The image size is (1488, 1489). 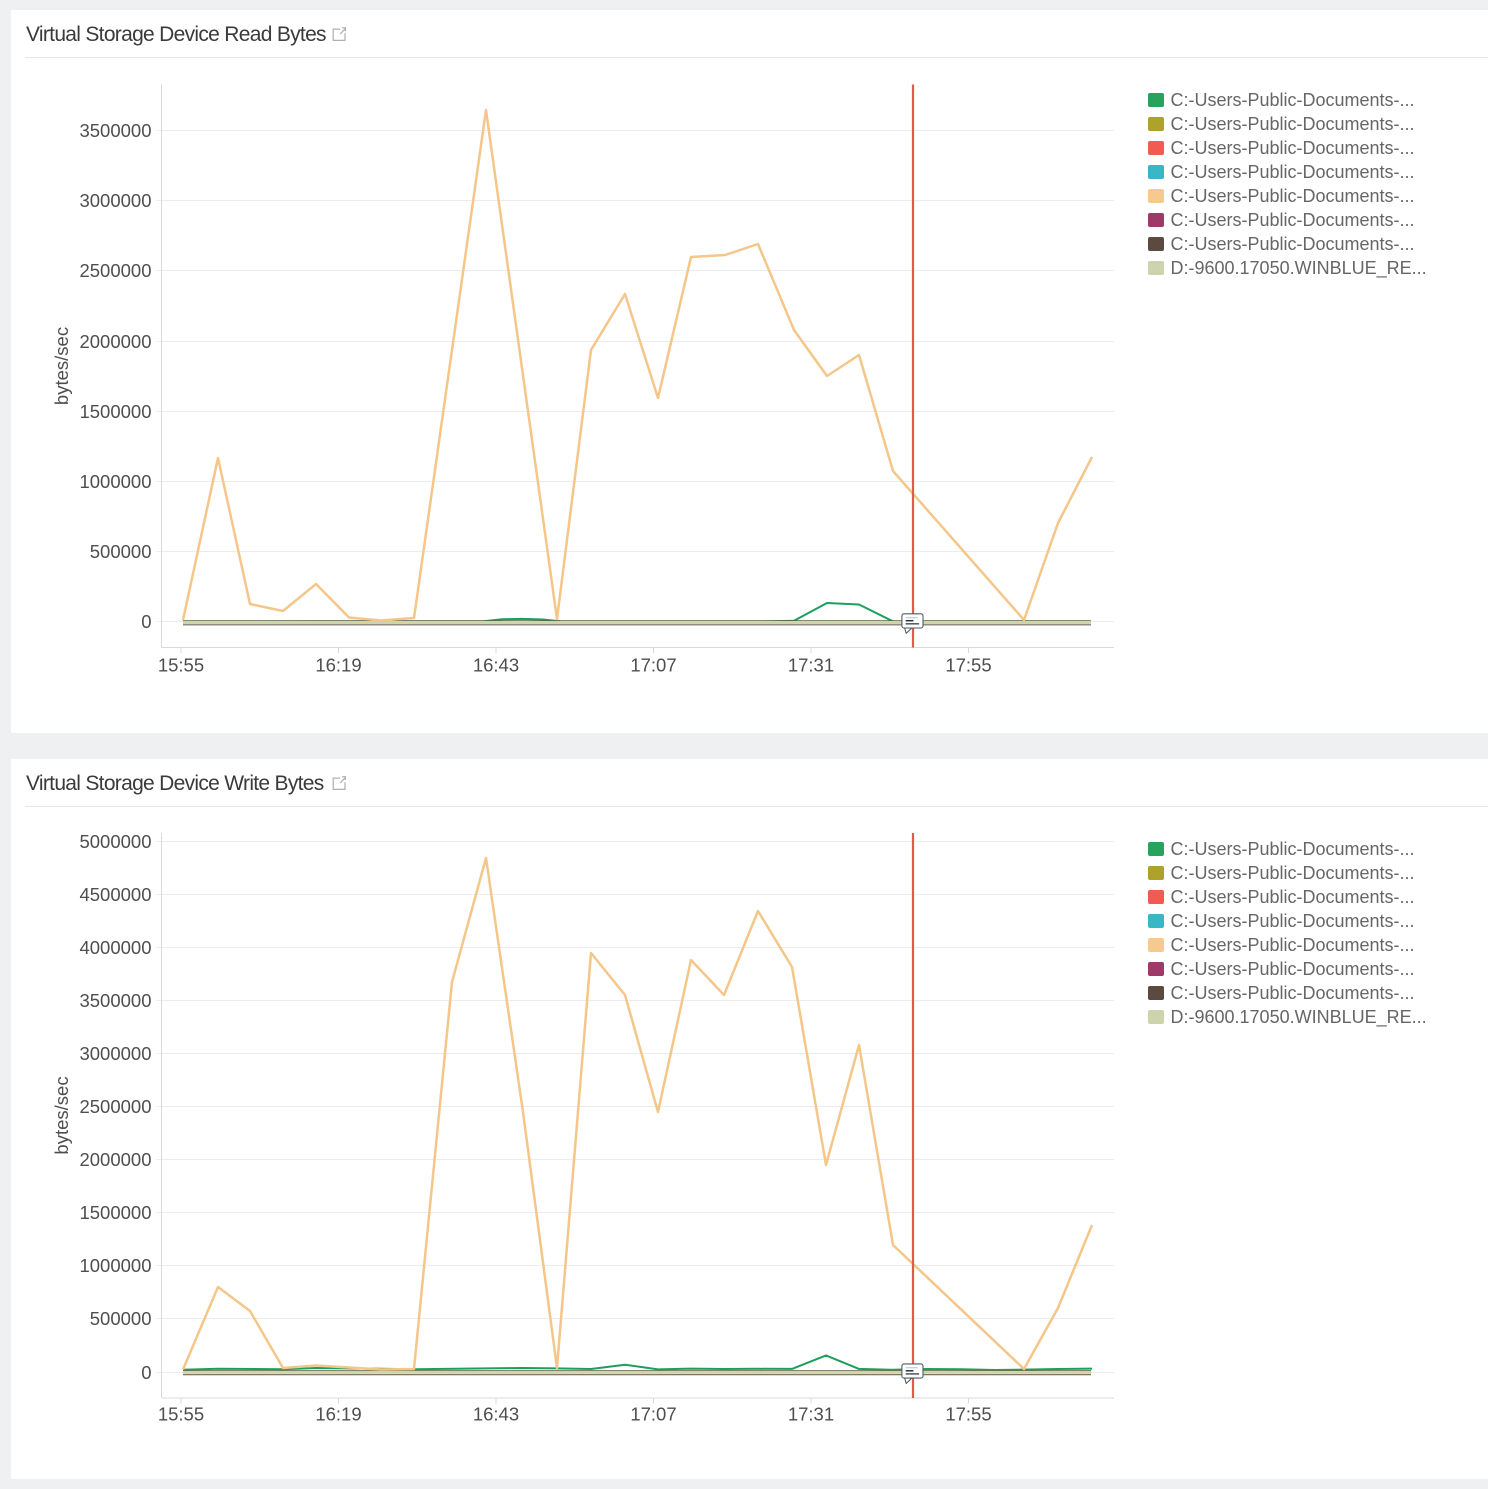 What do you see at coordinates (115, 947) in the screenshot?
I see `svg-text: 4000000` at bounding box center [115, 947].